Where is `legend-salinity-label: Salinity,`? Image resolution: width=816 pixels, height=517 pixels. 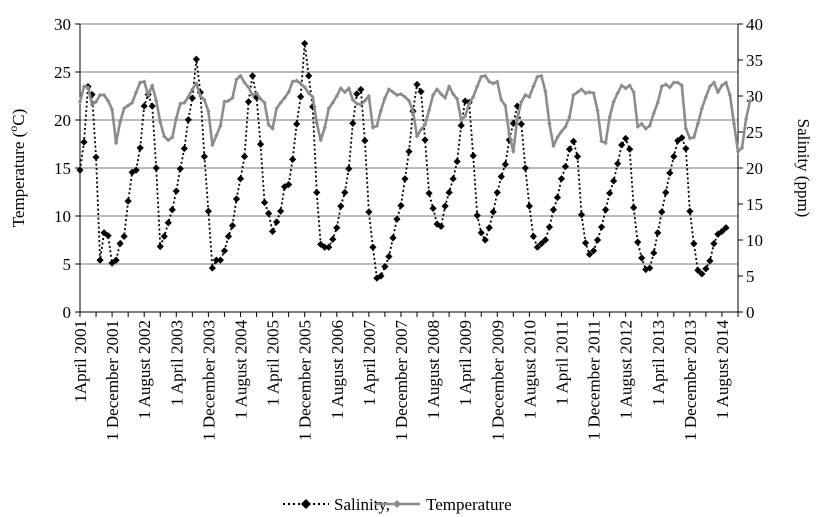
legend-salinity-label: Salinity, is located at coordinates (362, 504).